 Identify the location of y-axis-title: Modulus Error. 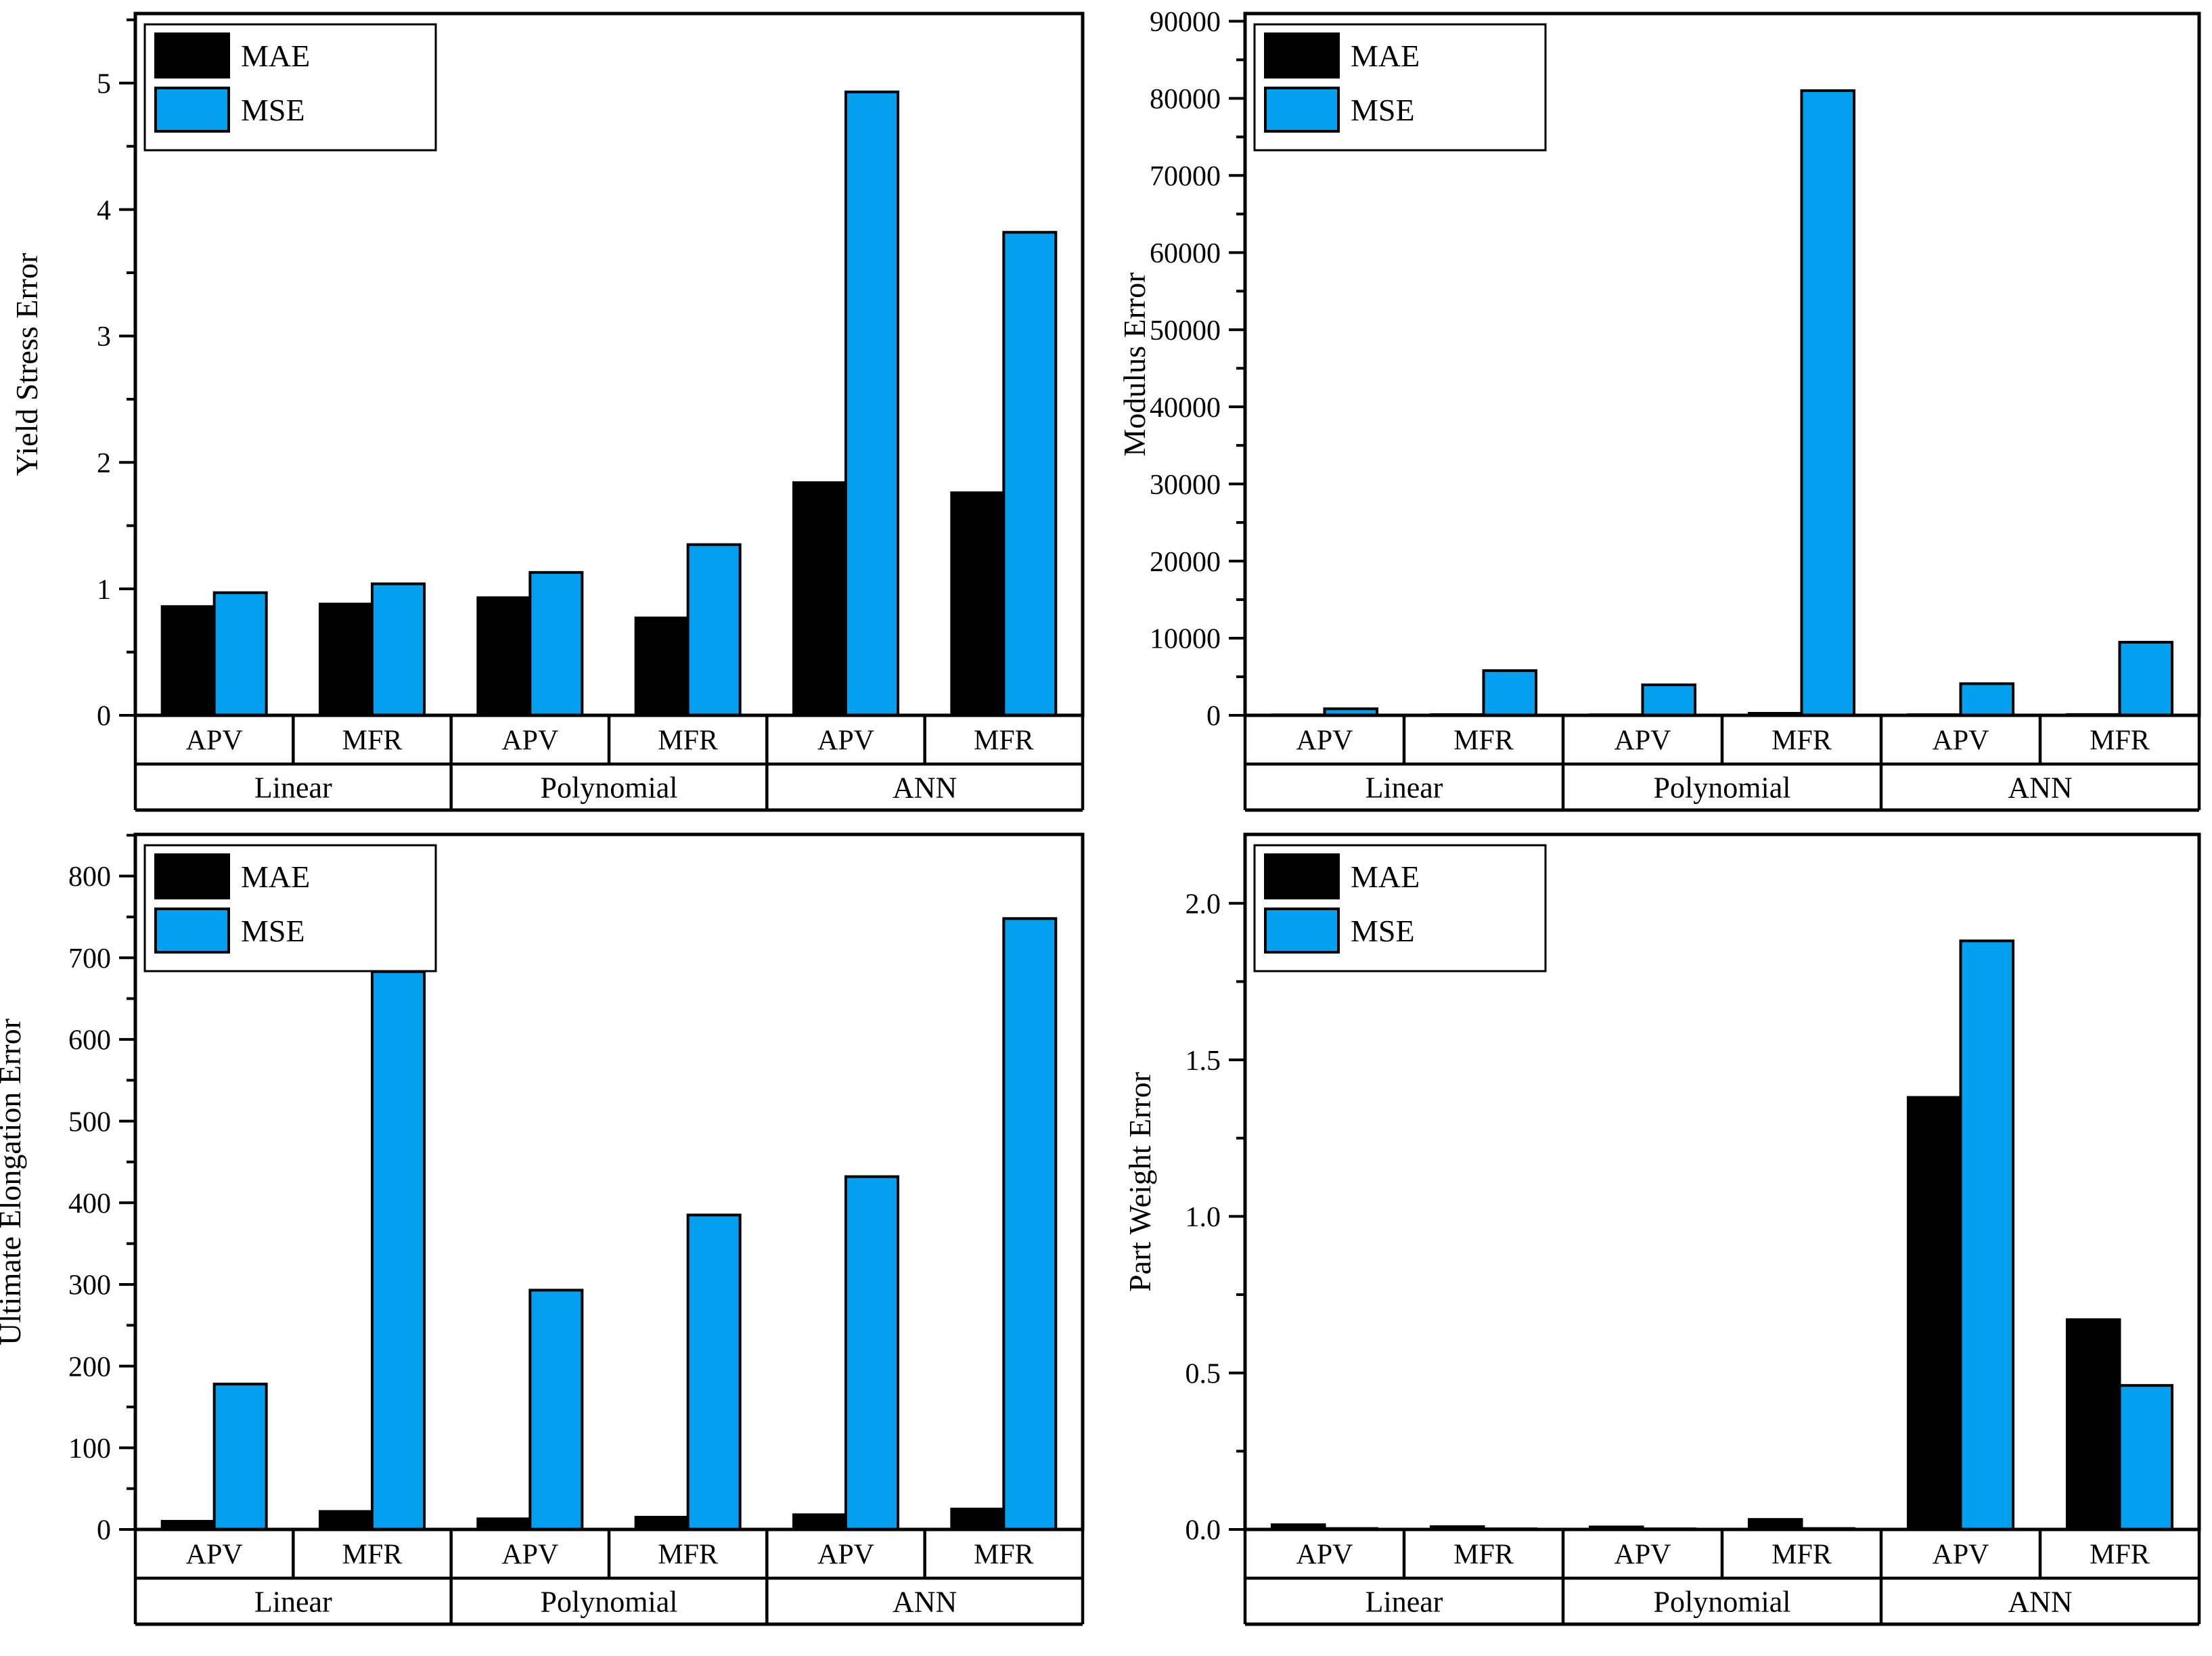
(1134, 364).